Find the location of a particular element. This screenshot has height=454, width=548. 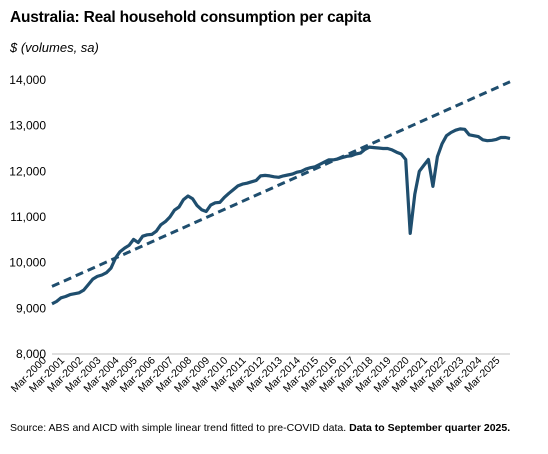

y-tick-label: 14,000 is located at coordinates (27, 80).